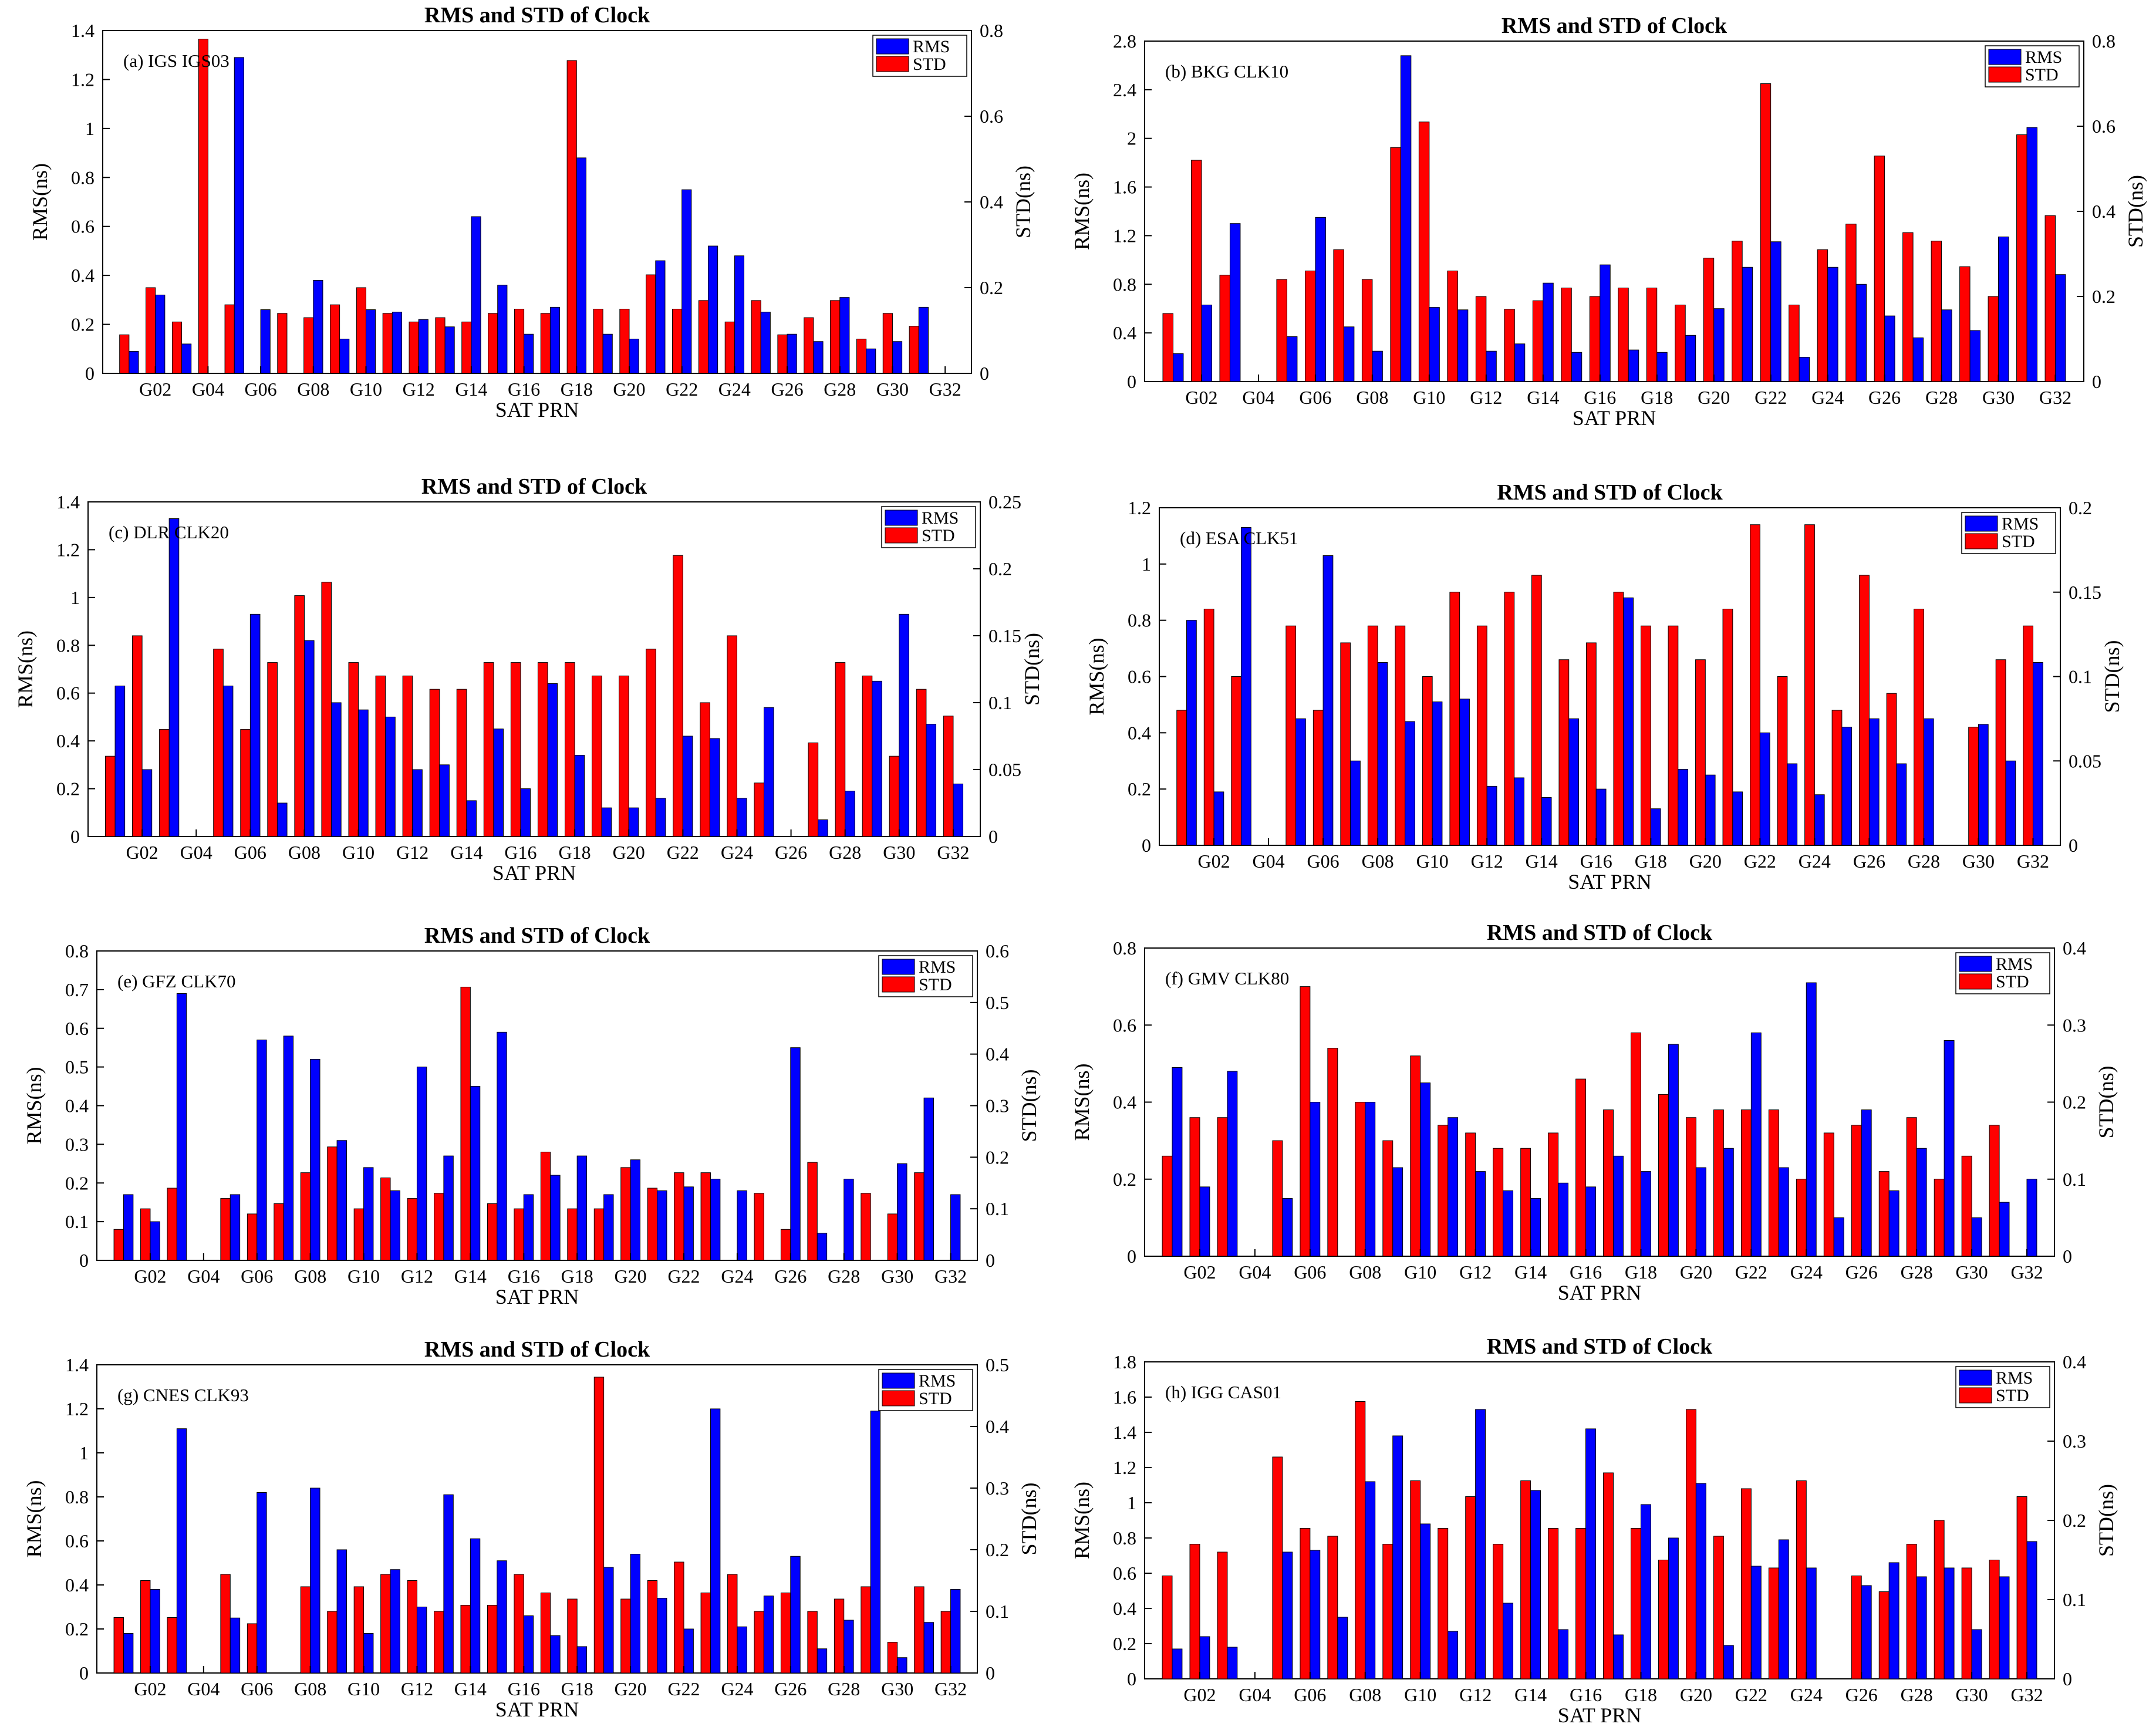  What do you see at coordinates (897, 1276) in the screenshot?
I see `x-tick-label: G30` at bounding box center [897, 1276].